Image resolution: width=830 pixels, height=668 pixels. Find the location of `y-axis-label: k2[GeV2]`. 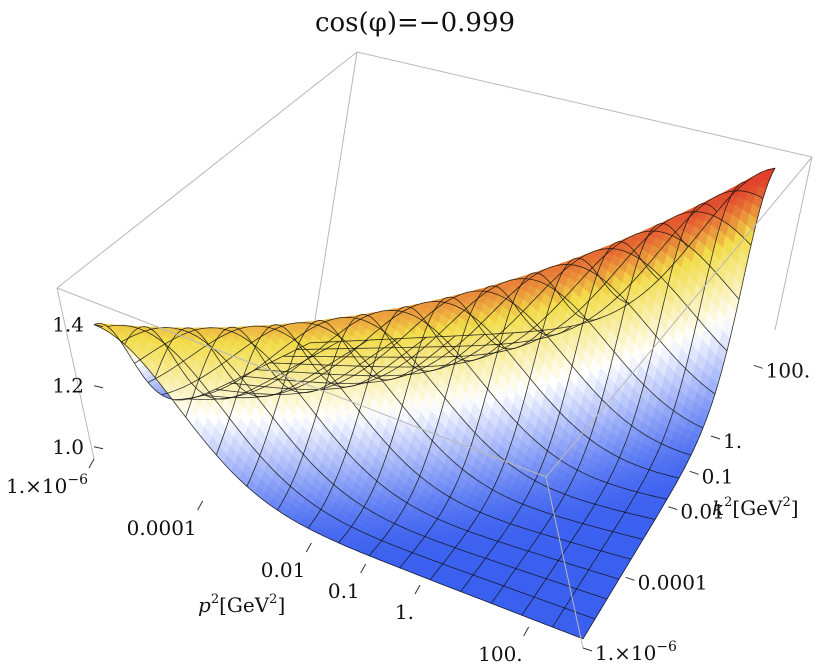

y-axis-label: k2[GeV2] is located at coordinates (755, 507).